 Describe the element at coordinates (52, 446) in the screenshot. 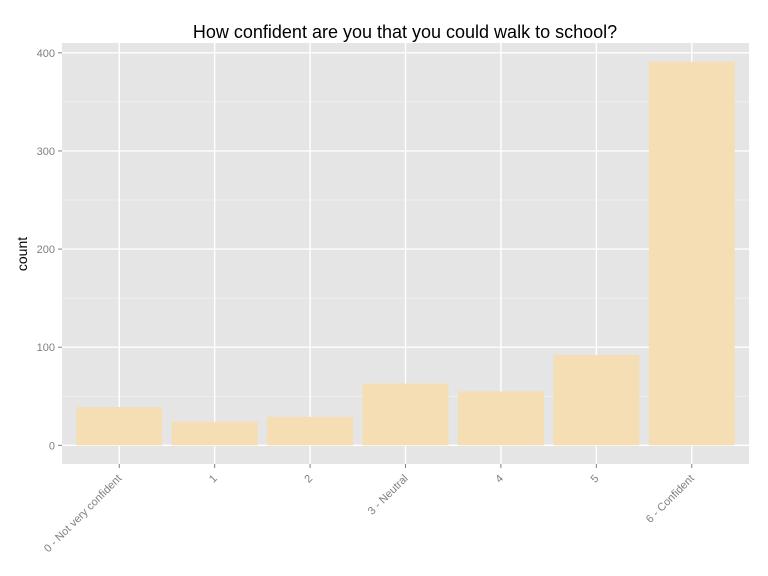

I see `y-tick-label: 0` at that location.